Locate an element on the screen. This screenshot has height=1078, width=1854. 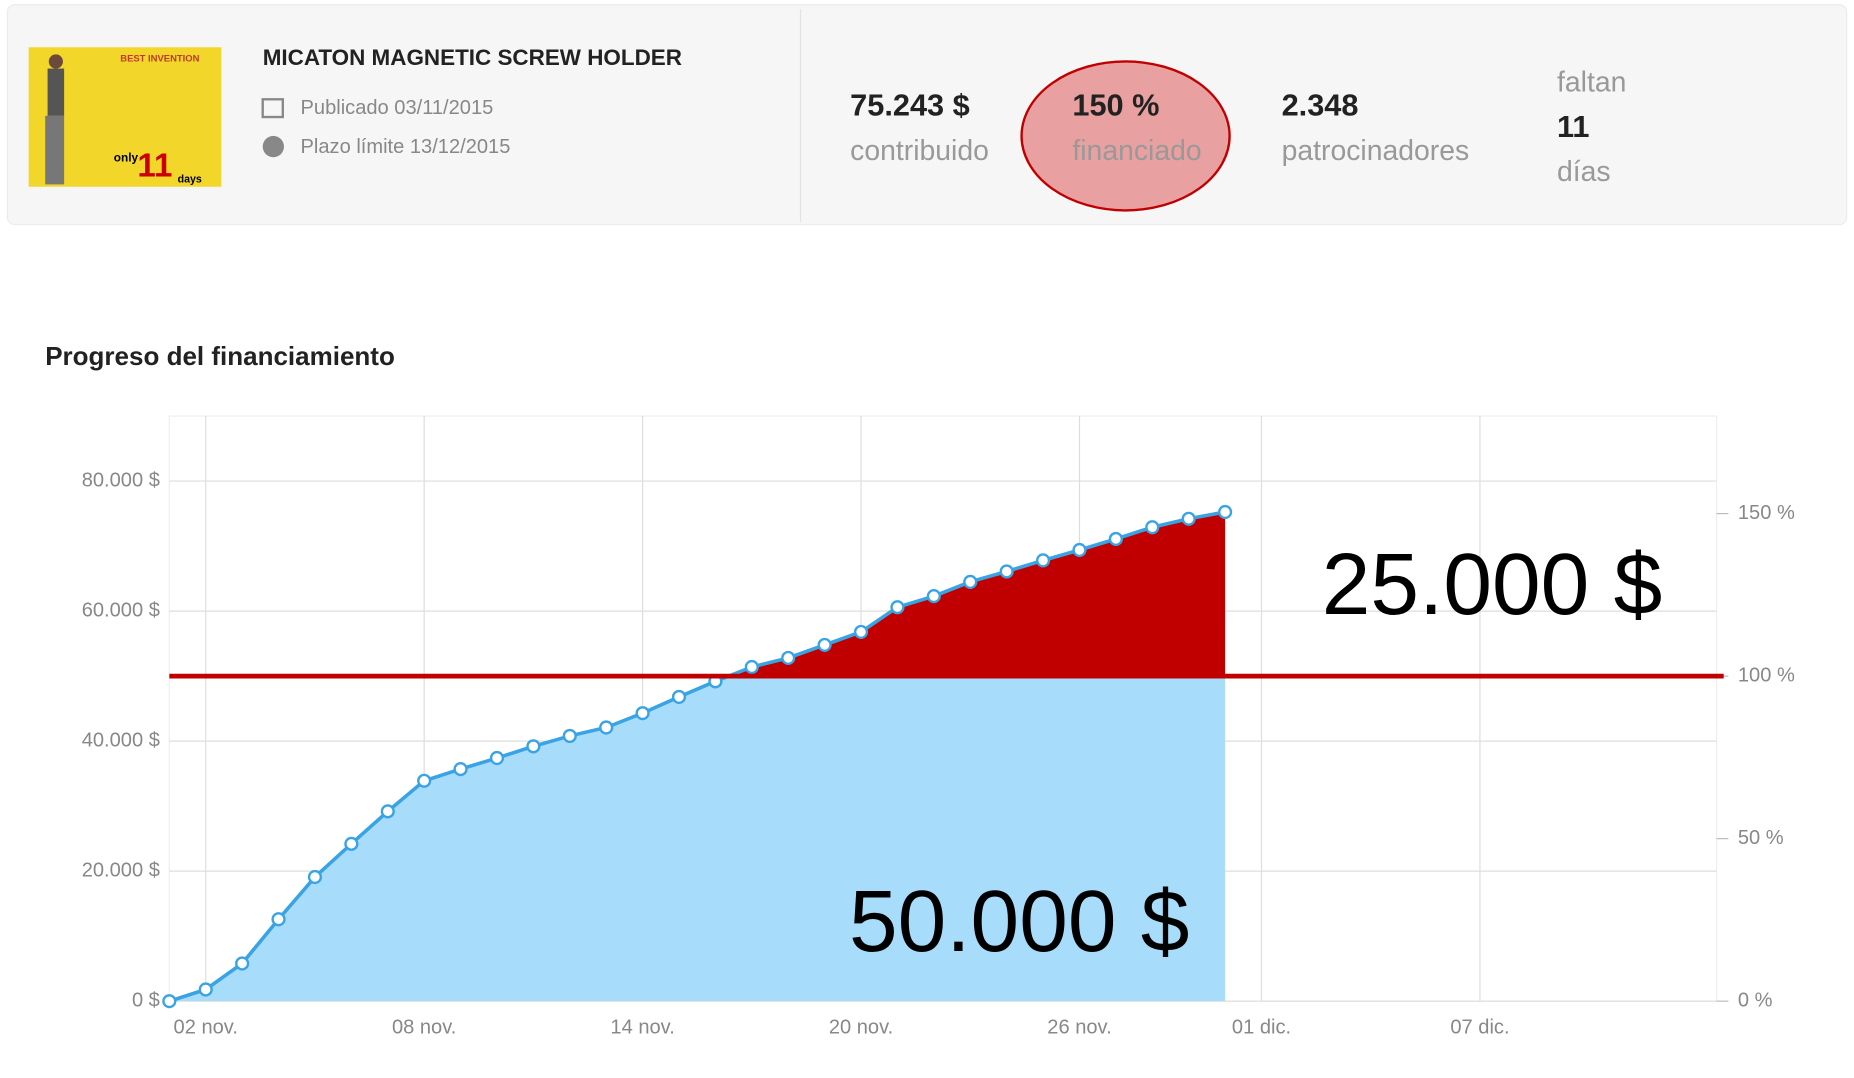
chart-title: Progreso del financiamiento is located at coordinates (220, 356).